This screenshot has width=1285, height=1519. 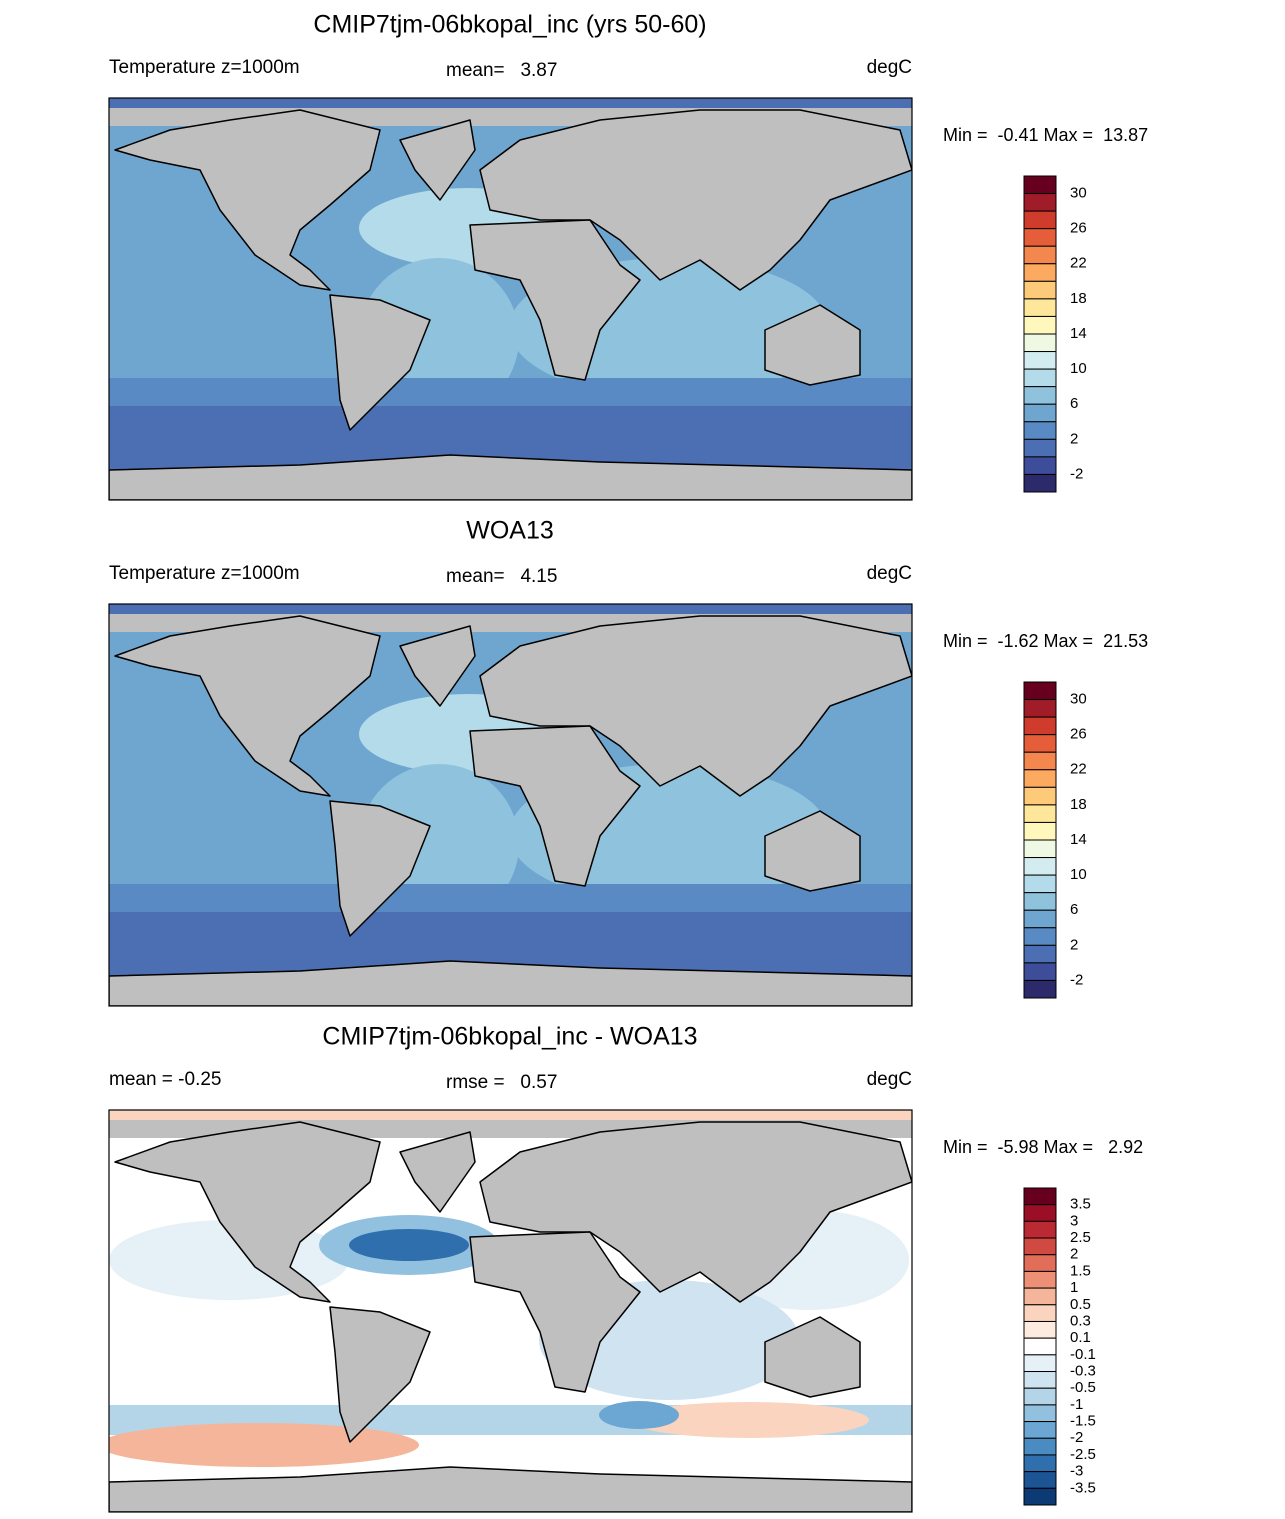 I want to click on left-label: mean = -0.25, so click(x=165, y=1079).